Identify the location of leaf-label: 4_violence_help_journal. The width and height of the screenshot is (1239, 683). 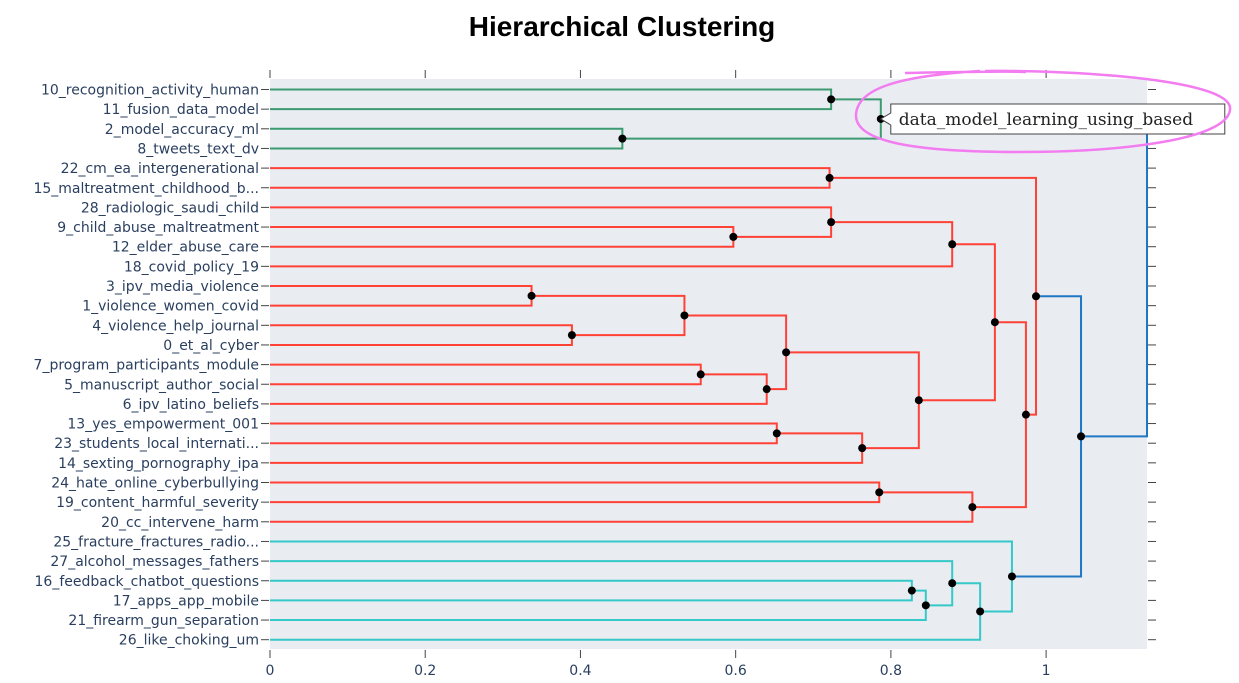
(175, 326).